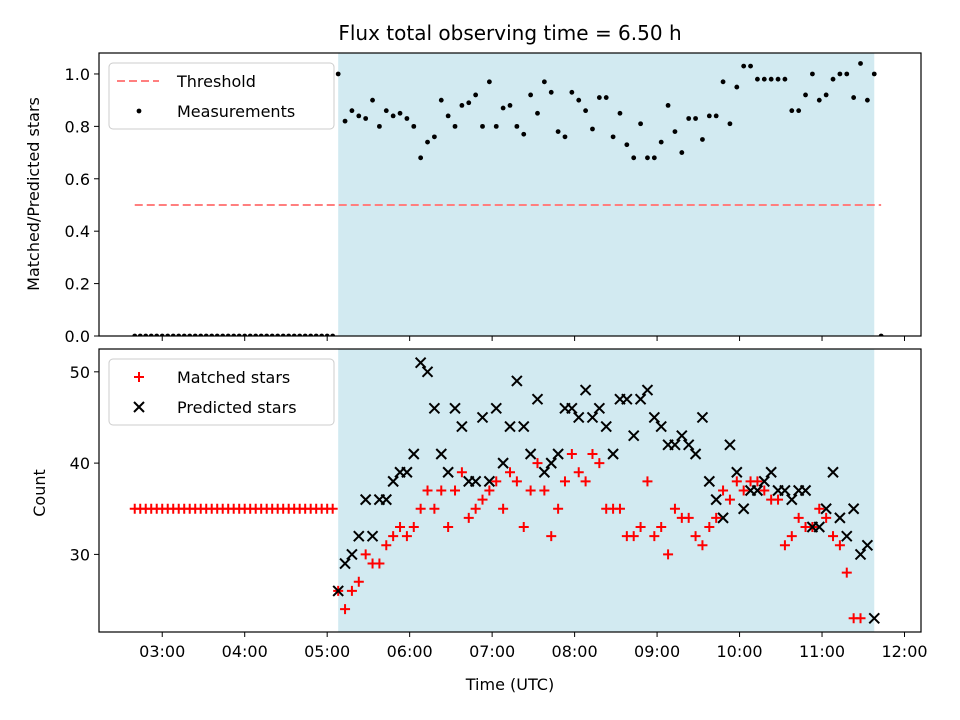 The width and height of the screenshot is (960, 720). Describe the element at coordinates (77, 74) in the screenshot. I see `y-tick-label: 1.0` at that location.